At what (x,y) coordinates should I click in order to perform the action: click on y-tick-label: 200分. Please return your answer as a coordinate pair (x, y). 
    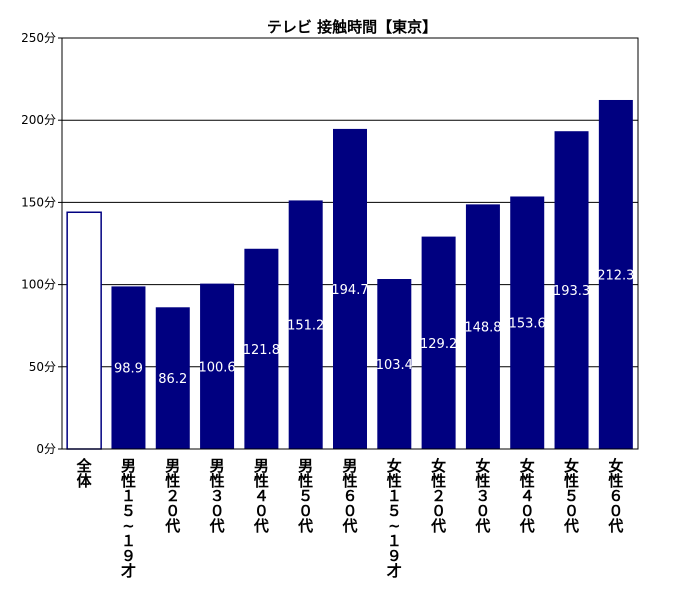
    Looking at the image, I should click on (38, 120).